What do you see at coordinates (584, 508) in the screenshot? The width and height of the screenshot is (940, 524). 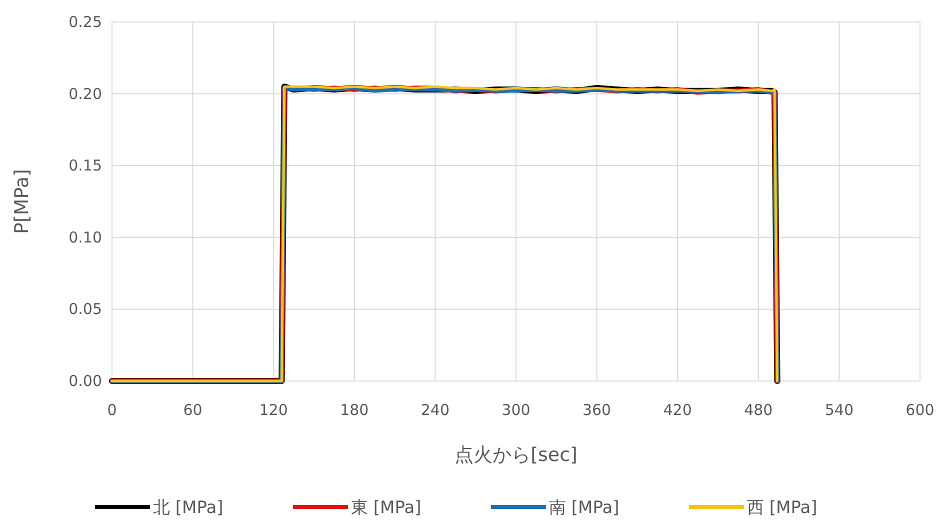 I see `legend-label: 南 [MPa]` at bounding box center [584, 508].